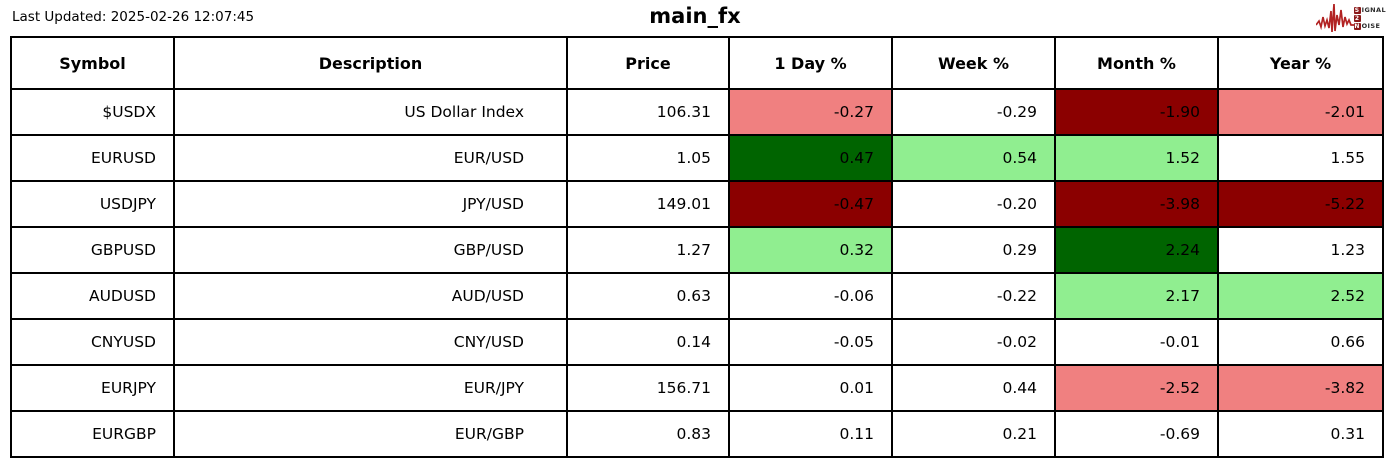 This screenshot has width=1390, height=470. I want to click on description-cell: CNY/USD, so click(370, 342).